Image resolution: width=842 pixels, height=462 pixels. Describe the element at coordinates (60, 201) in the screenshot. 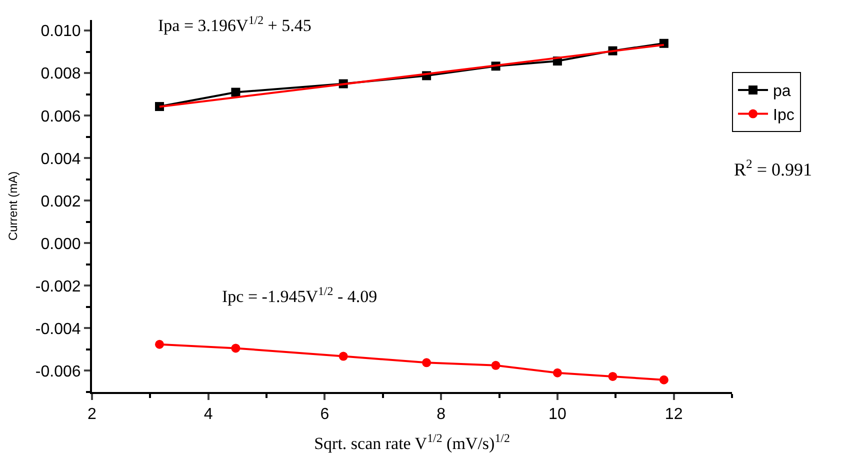

I see `y-tick-label: 0.002` at that location.